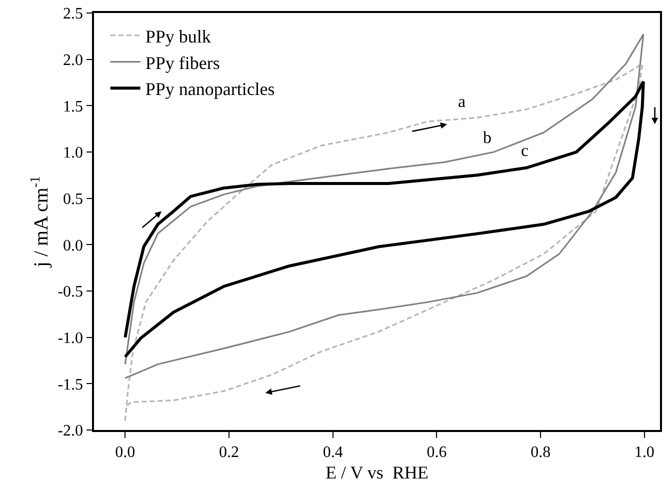 This screenshot has width=668, height=494. Describe the element at coordinates (525, 150) in the screenshot. I see `annotation: c` at that location.